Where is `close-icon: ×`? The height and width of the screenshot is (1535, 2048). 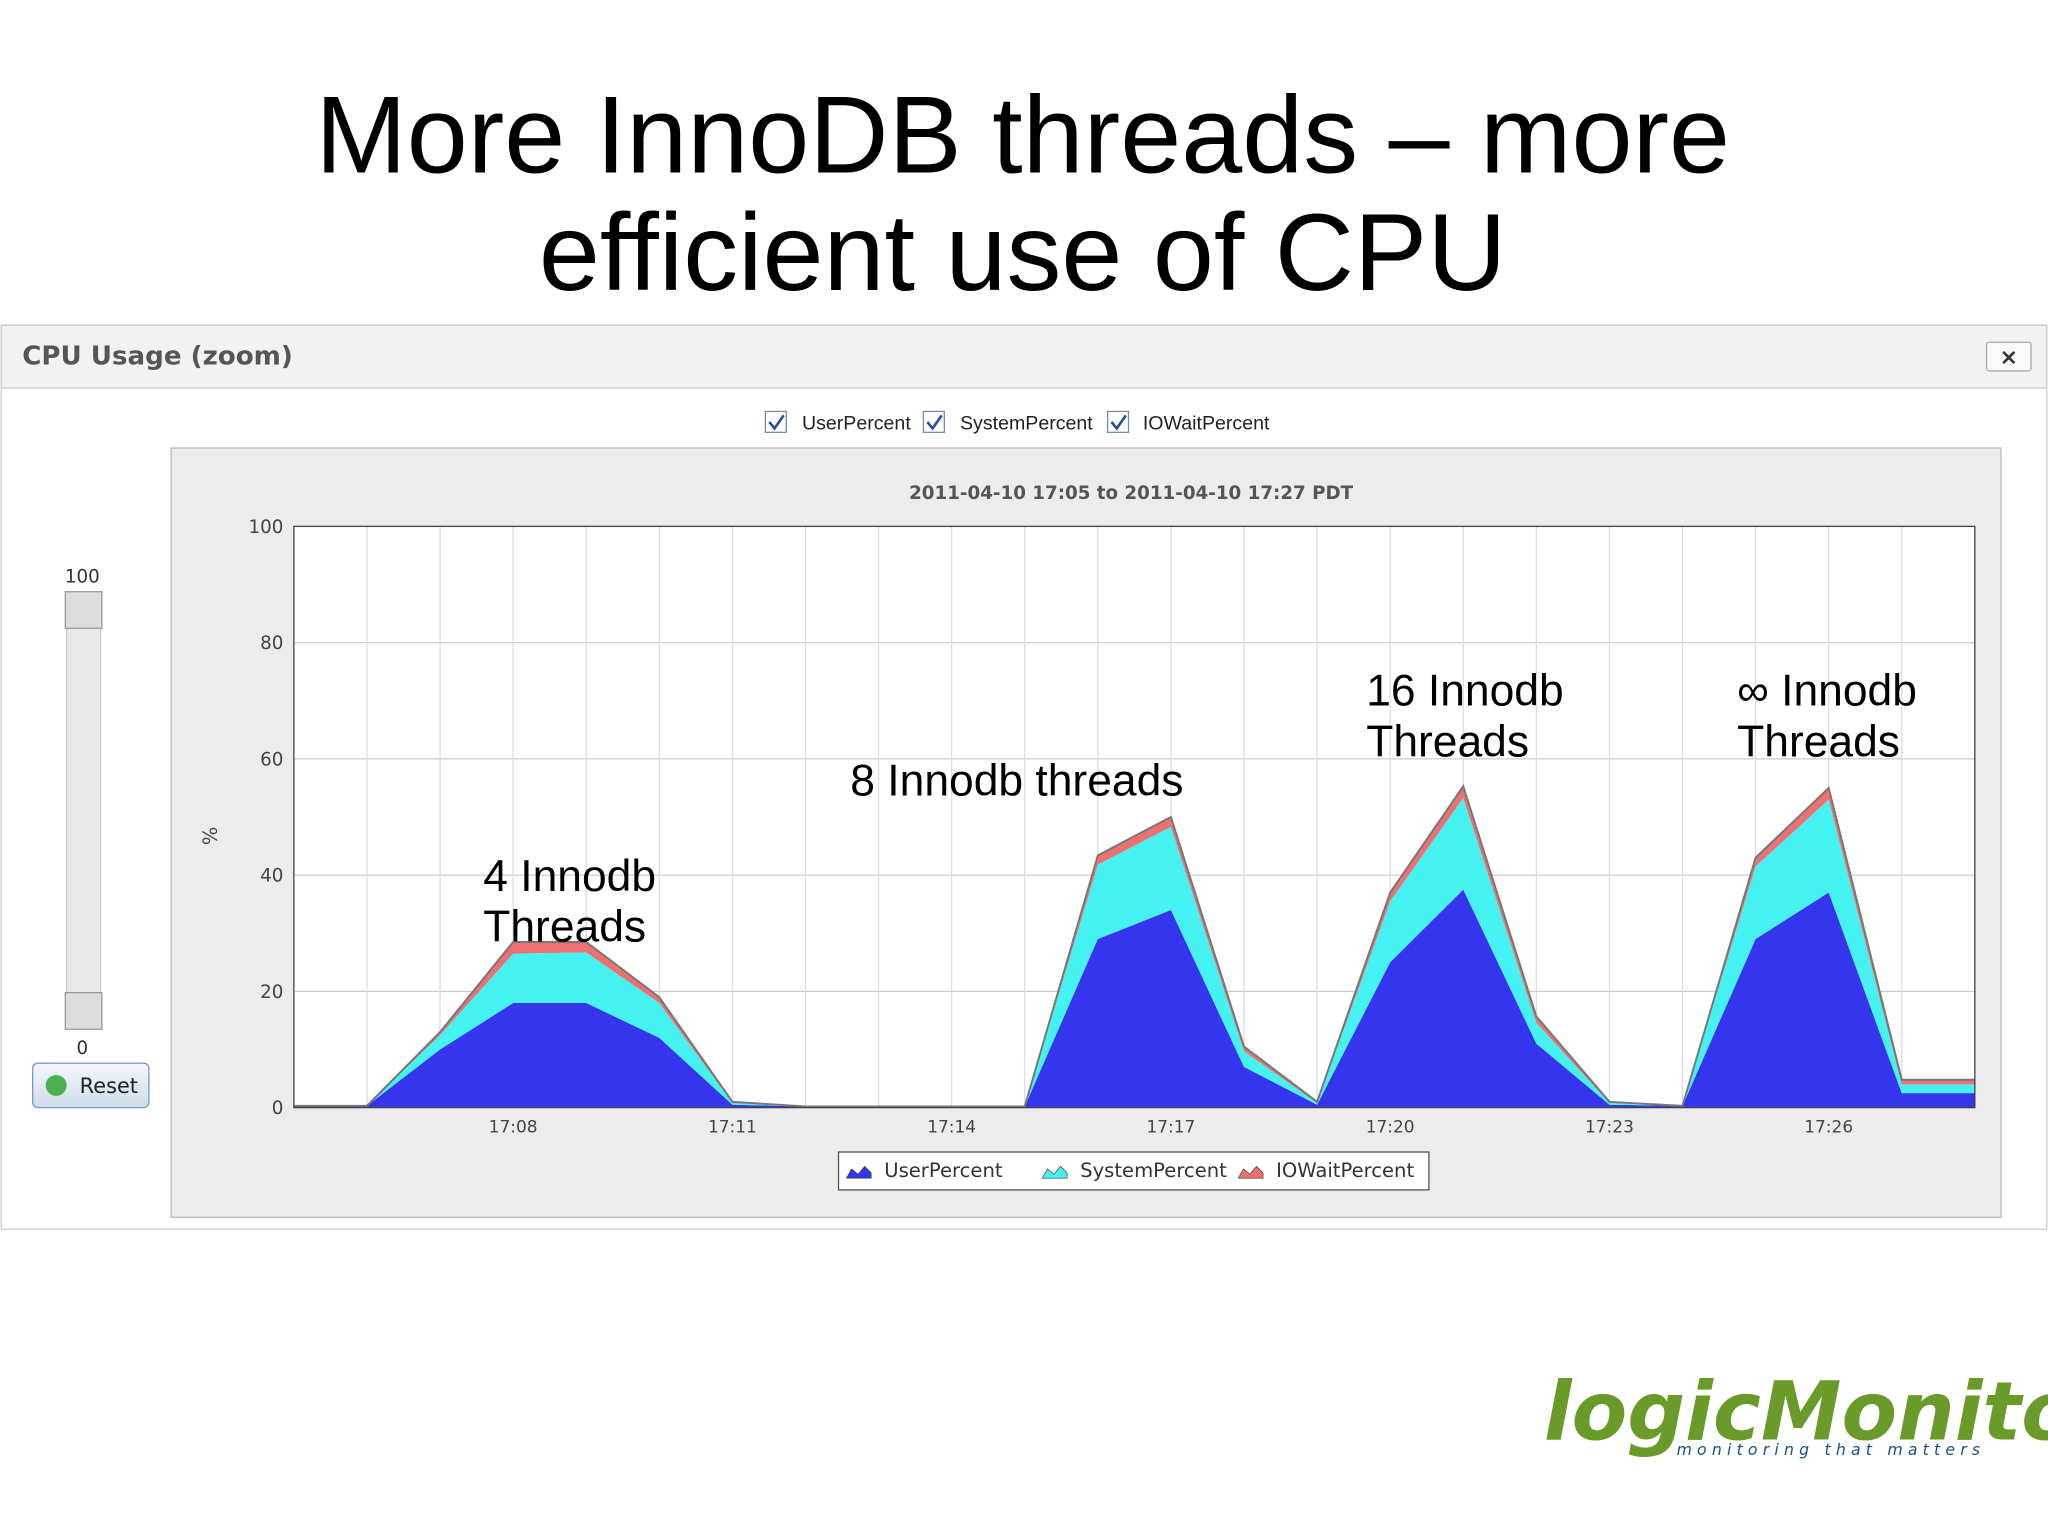 close-icon: × is located at coordinates (2009, 357).